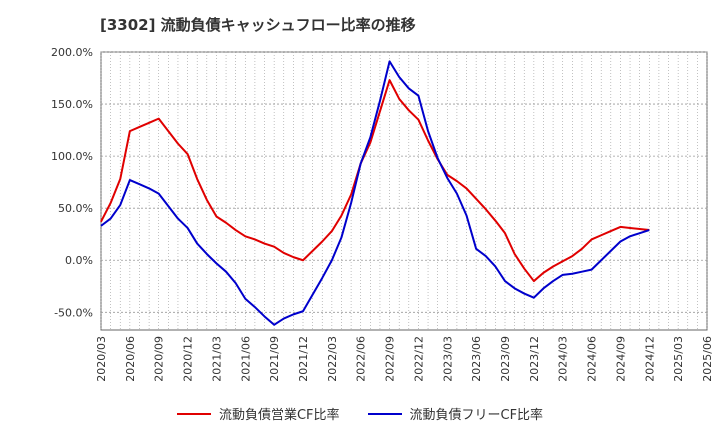 The width and height of the screenshot is (720, 440). Describe the element at coordinates (361, 359) in the screenshot. I see `x-tick-label: 2022/06` at that location.